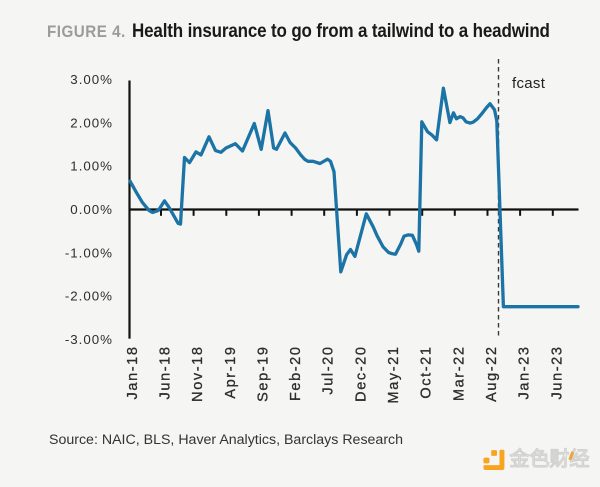 This screenshot has height=487, width=600. I want to click on svg-text: 0.00%, so click(91, 209).